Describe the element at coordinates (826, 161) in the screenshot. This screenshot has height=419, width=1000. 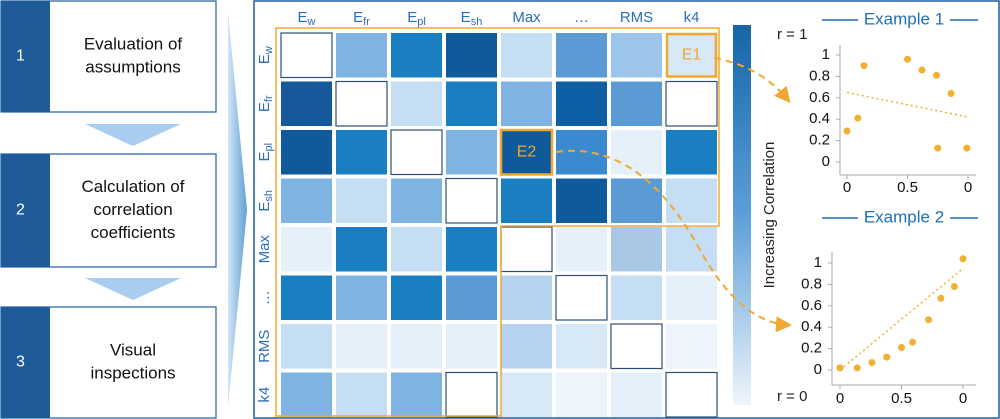
I see `y-tick-label: 0` at that location.